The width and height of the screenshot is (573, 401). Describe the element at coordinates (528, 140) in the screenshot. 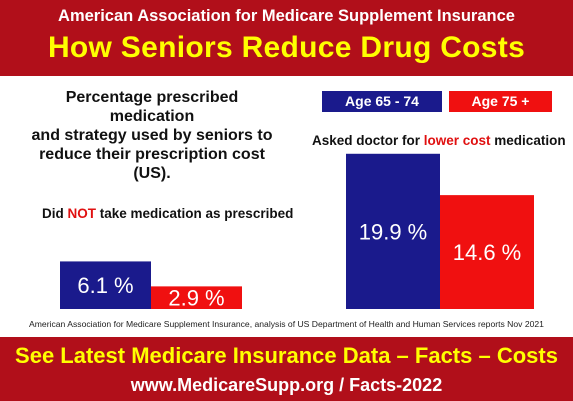

I see `chart-title-part: medication` at that location.